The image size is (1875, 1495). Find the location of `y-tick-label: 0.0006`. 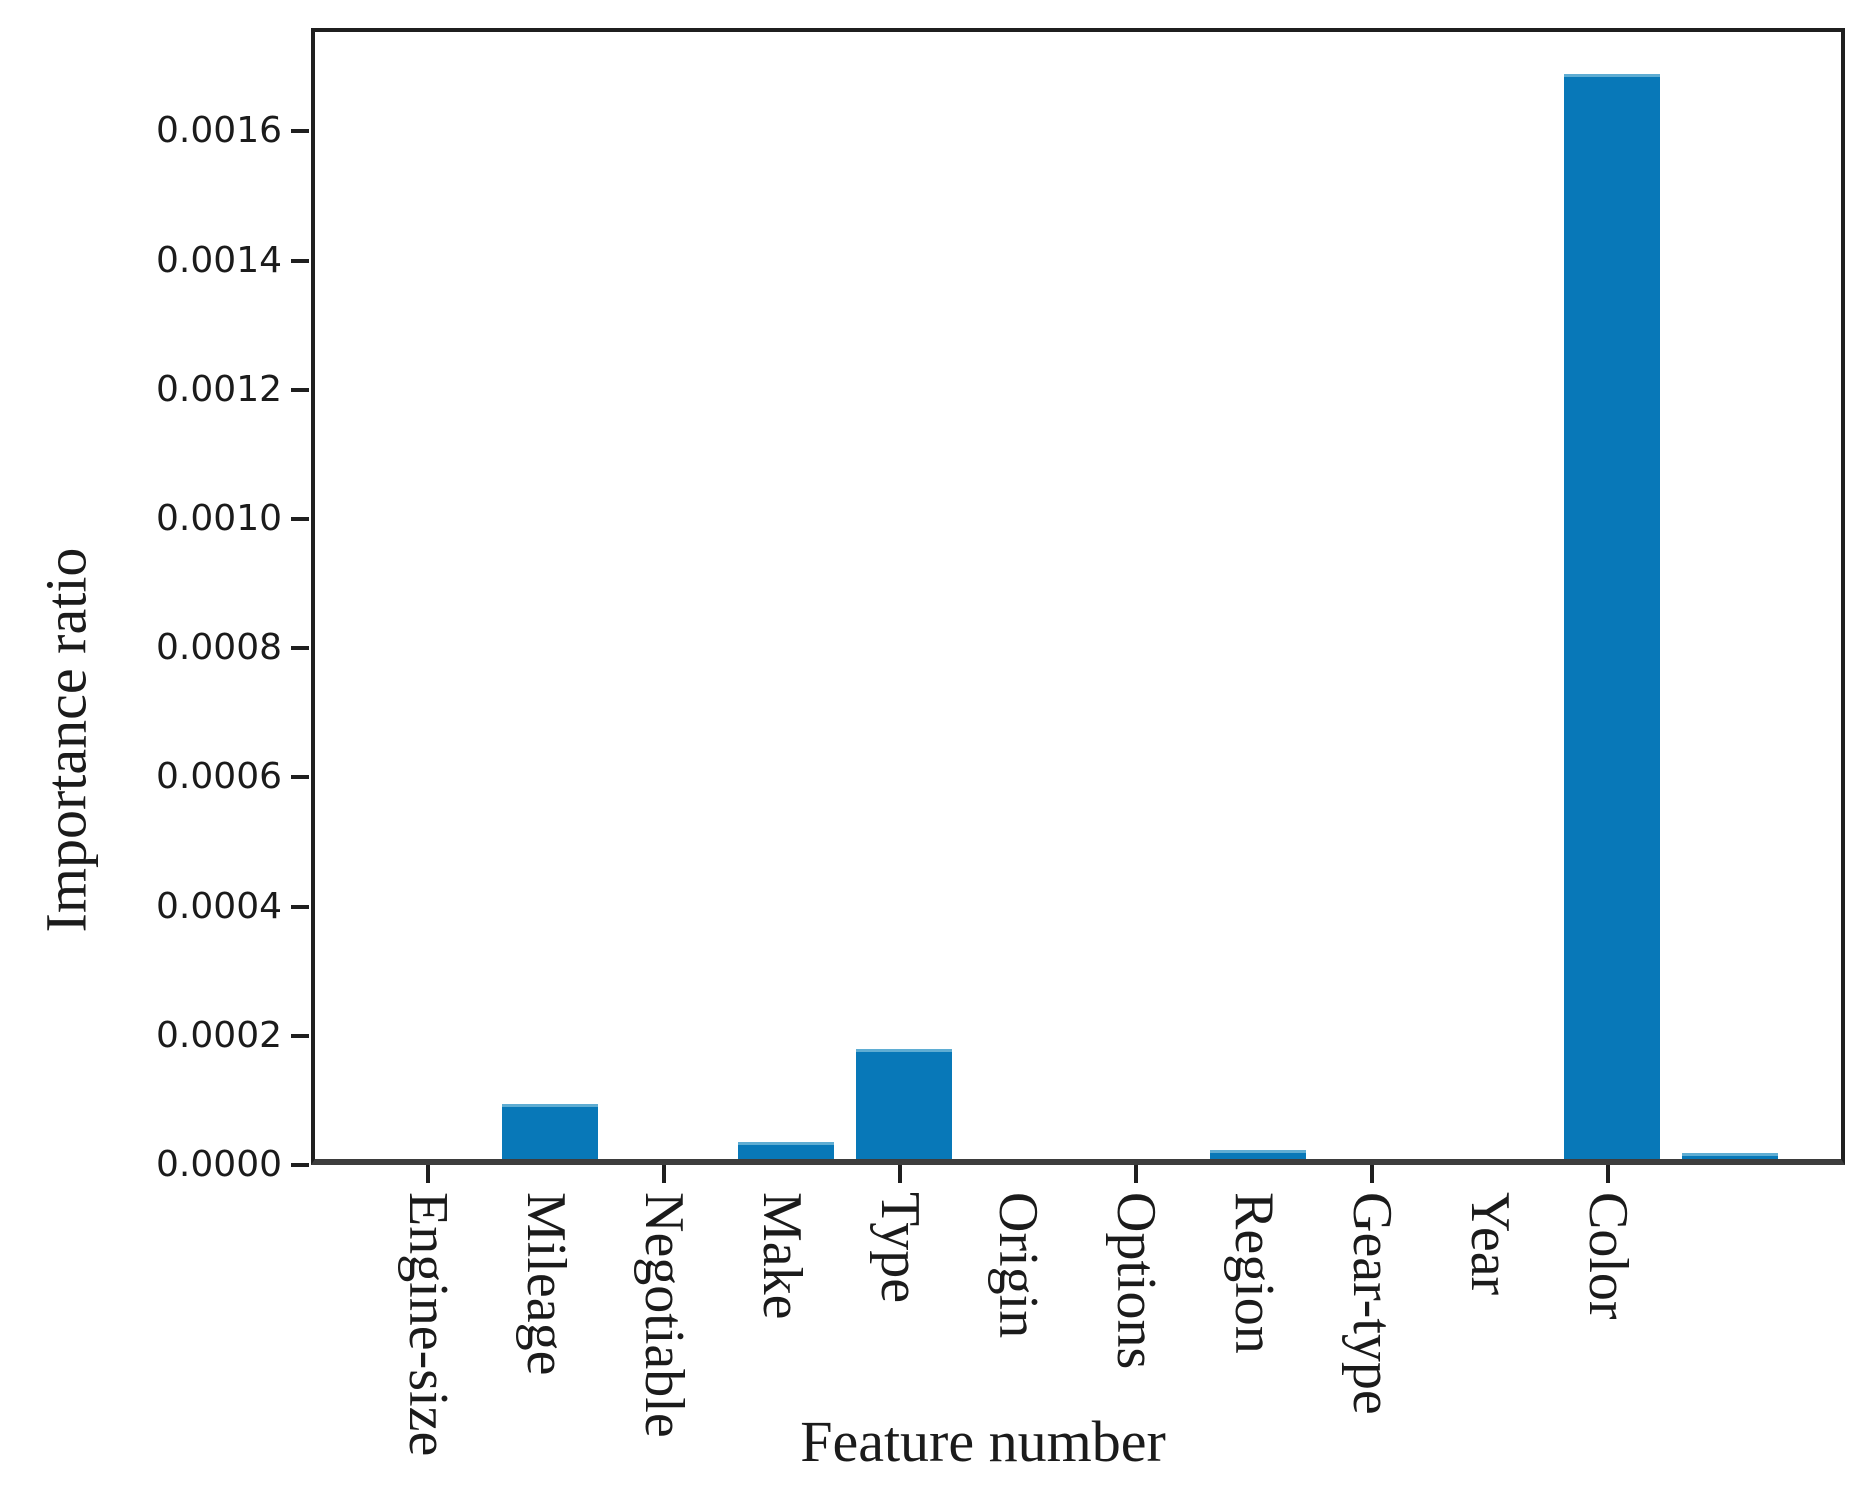

y-tick-label: 0.0006 is located at coordinates (219, 777).